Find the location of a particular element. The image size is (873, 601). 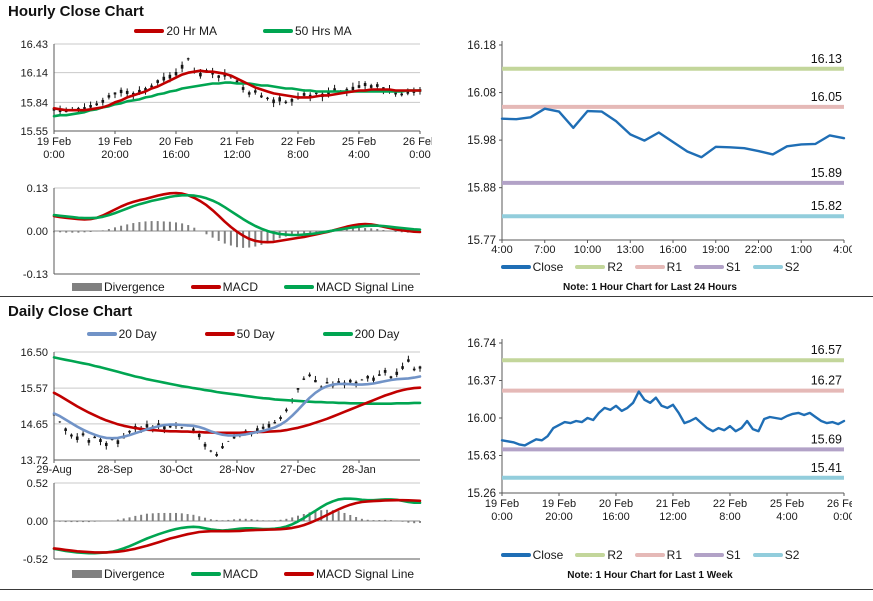

hourly-pivot-legend: Close R2 R1 S1 S2 is located at coordinates (650, 267).